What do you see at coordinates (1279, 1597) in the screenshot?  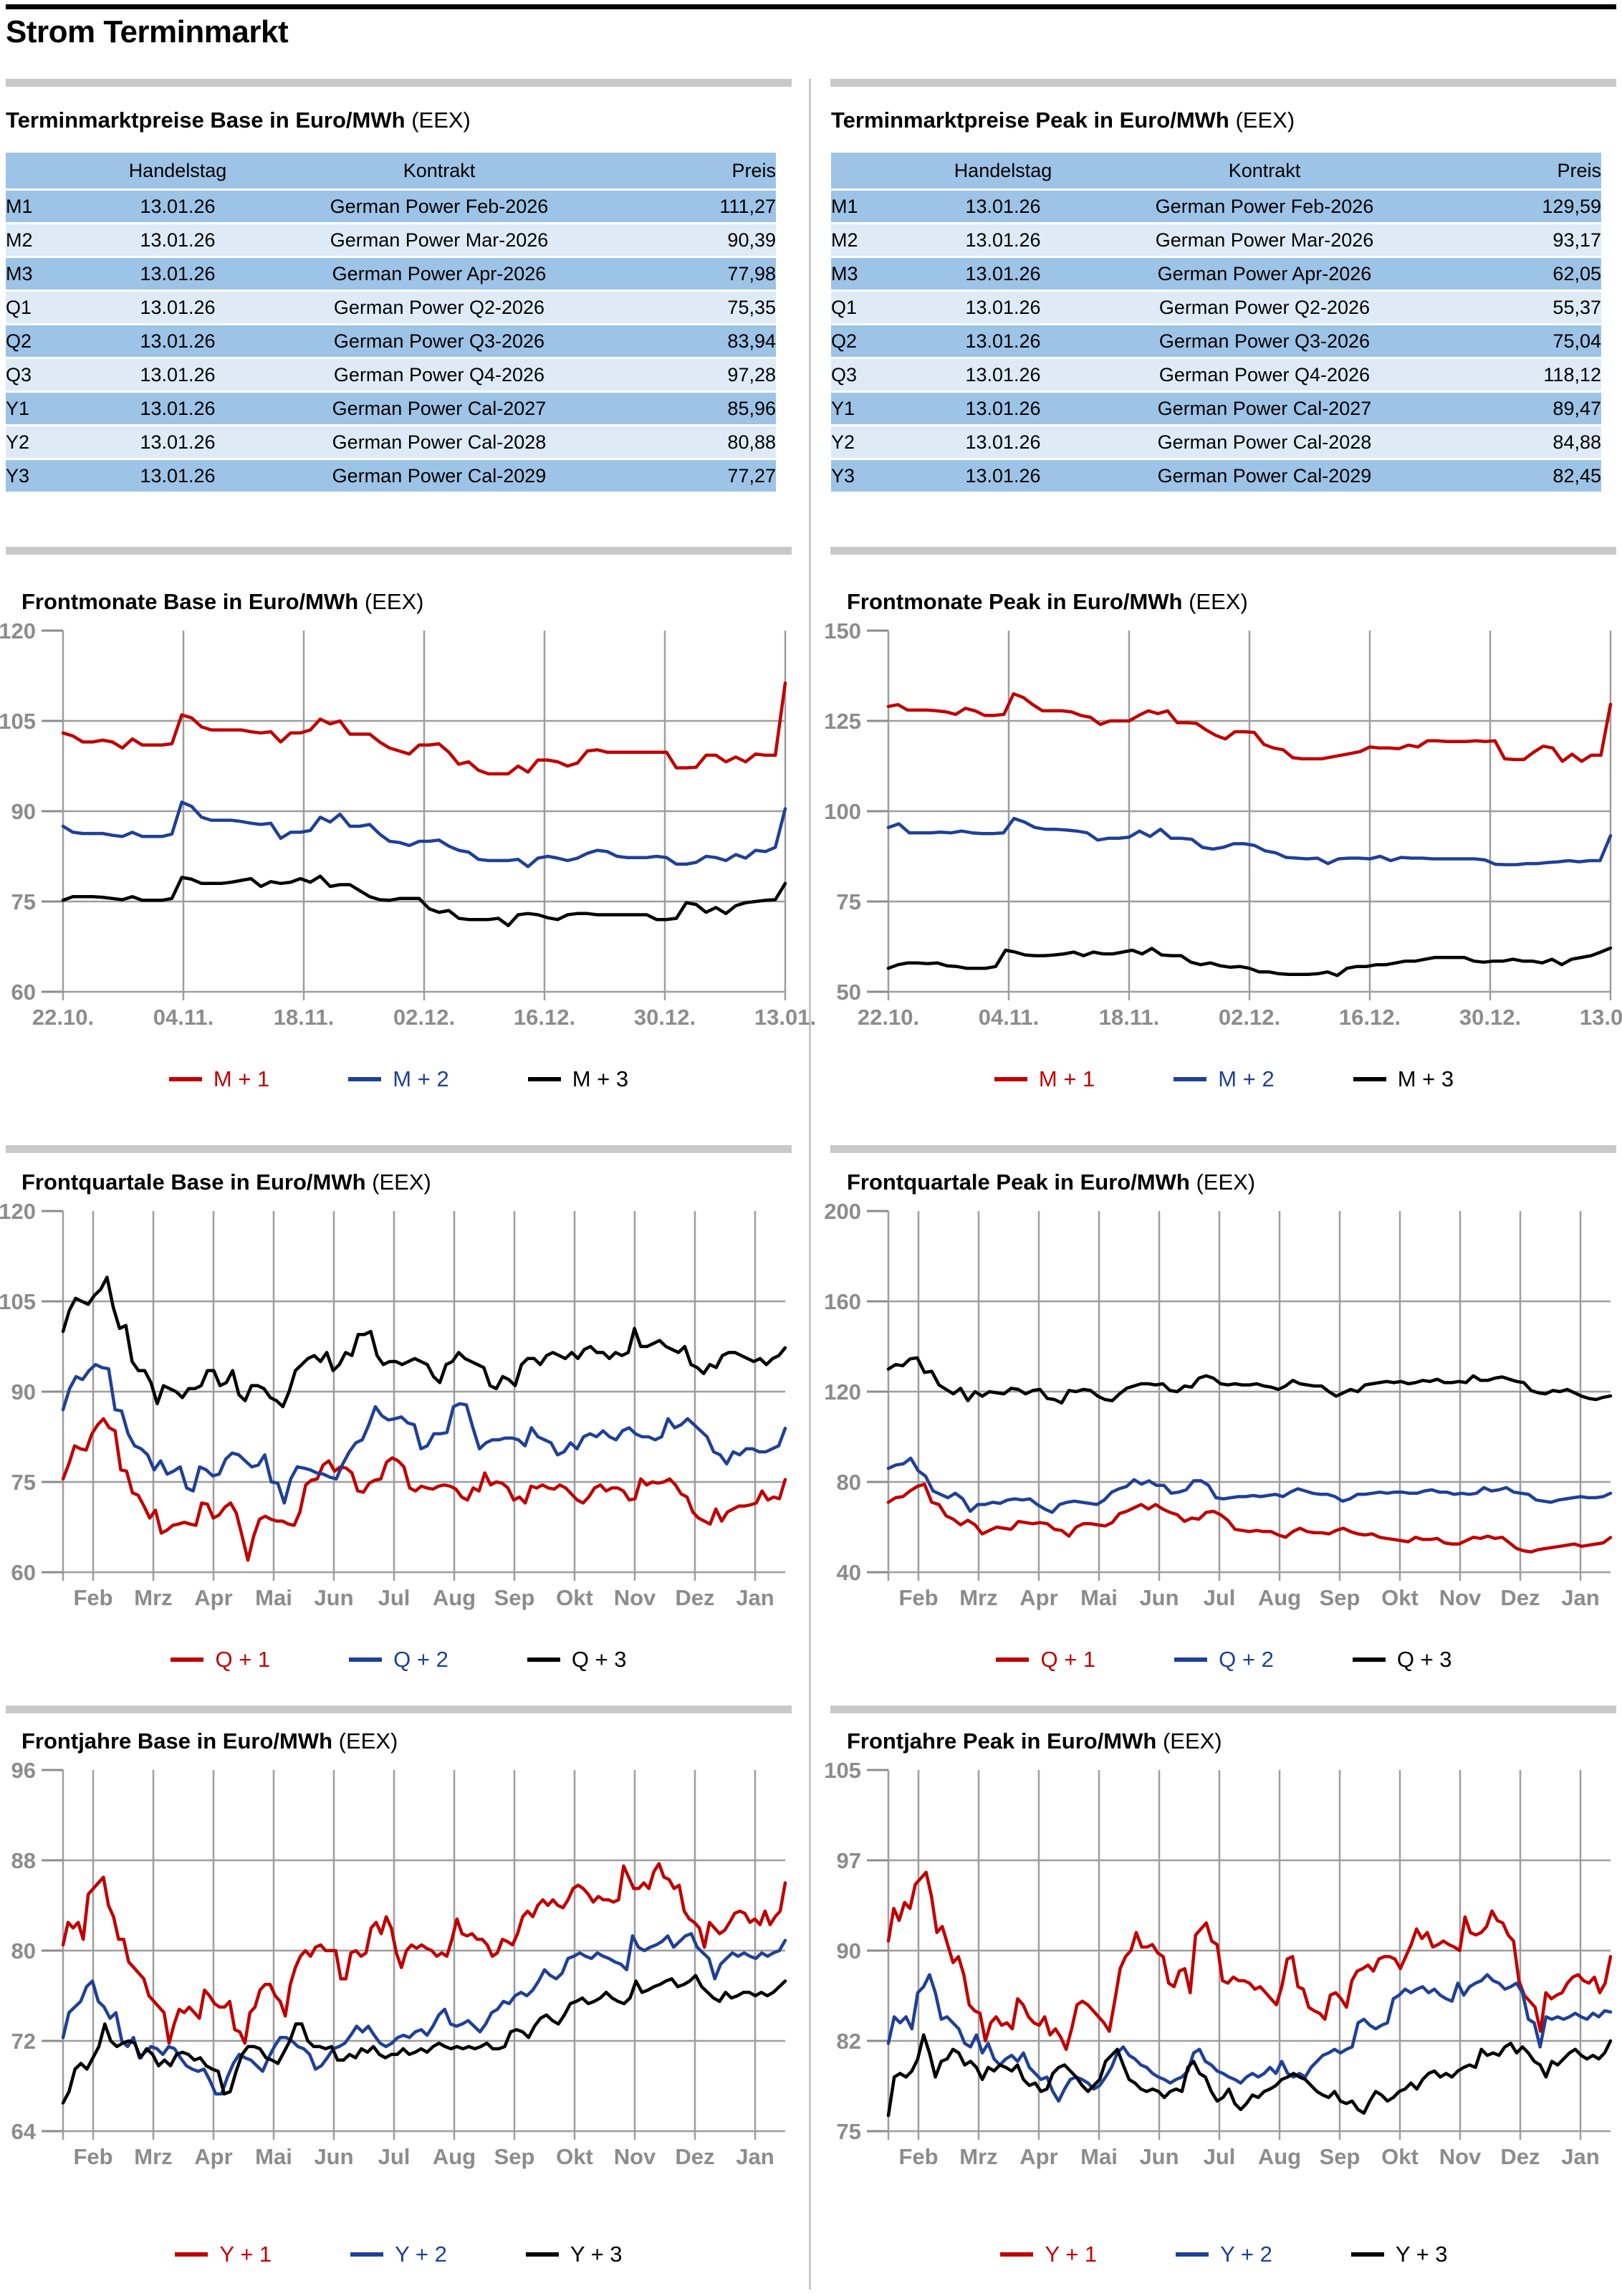 I see `svg-text: Aug` at bounding box center [1279, 1597].